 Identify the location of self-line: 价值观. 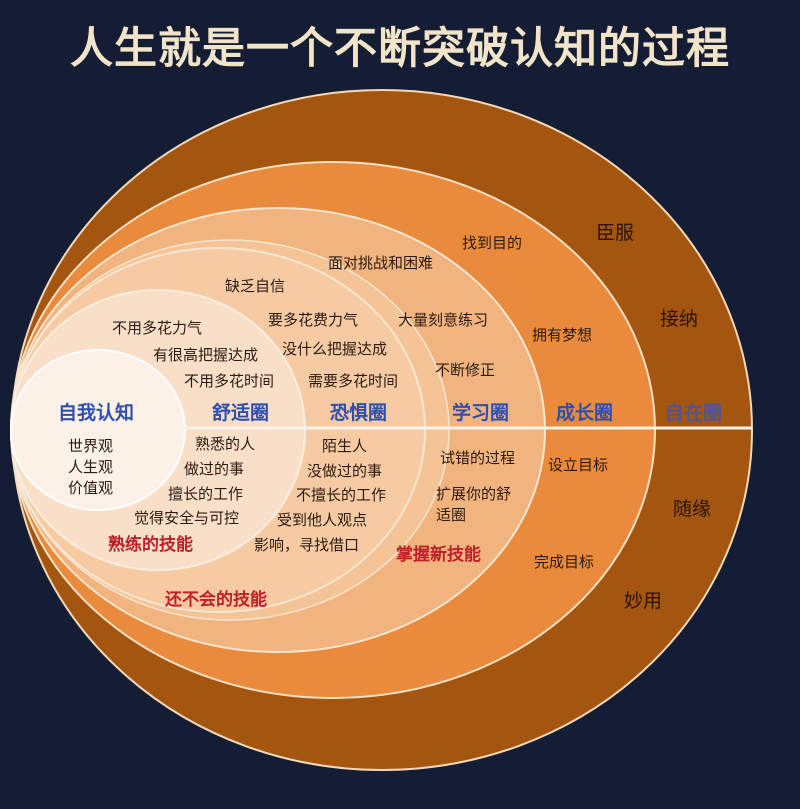
(91, 488).